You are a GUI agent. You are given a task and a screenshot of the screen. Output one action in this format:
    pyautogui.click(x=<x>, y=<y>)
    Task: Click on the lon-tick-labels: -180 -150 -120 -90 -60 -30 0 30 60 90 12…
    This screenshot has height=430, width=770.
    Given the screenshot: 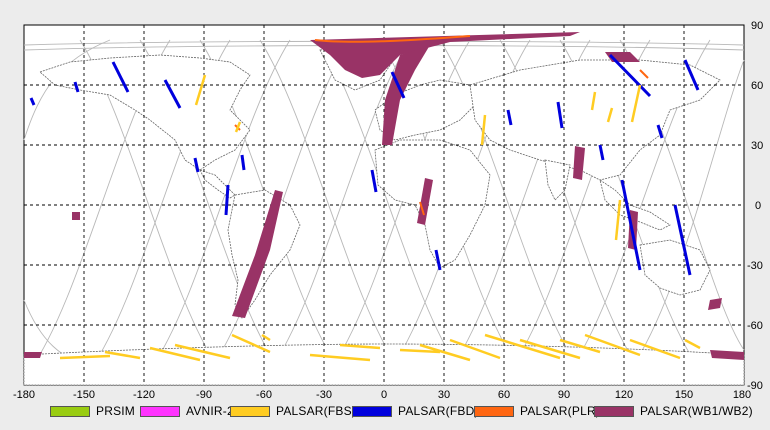 What is the action you would take?
    pyautogui.click(x=382, y=395)
    